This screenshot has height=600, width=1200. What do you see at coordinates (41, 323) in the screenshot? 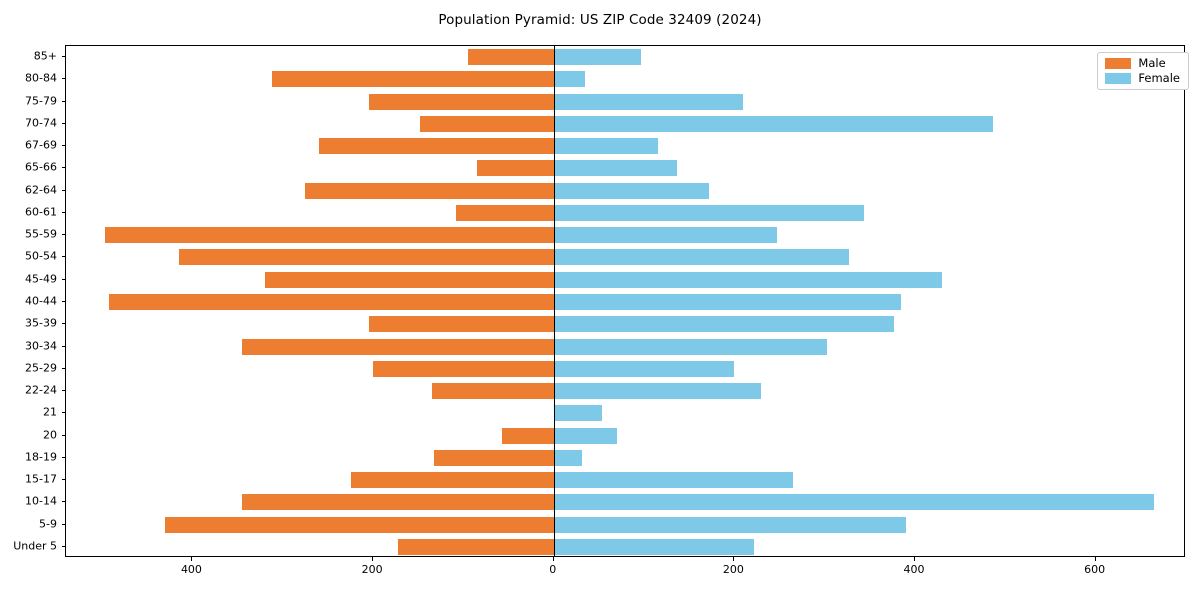
I see `y-tick-label: 35-39` at bounding box center [41, 323].